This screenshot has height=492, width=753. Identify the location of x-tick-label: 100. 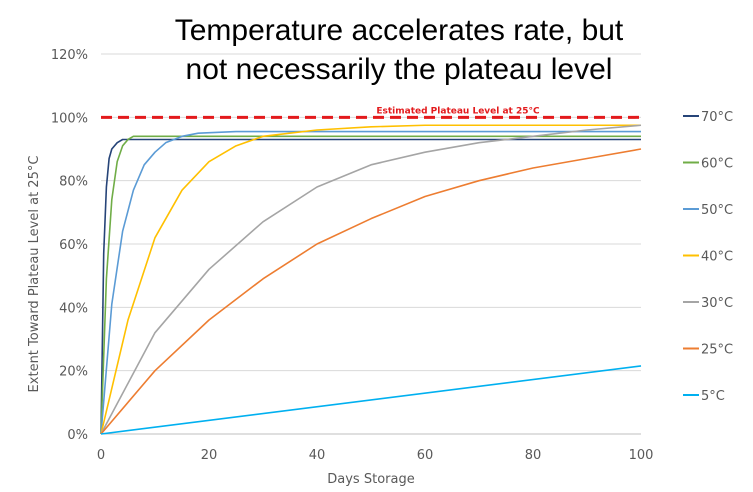
(641, 455).